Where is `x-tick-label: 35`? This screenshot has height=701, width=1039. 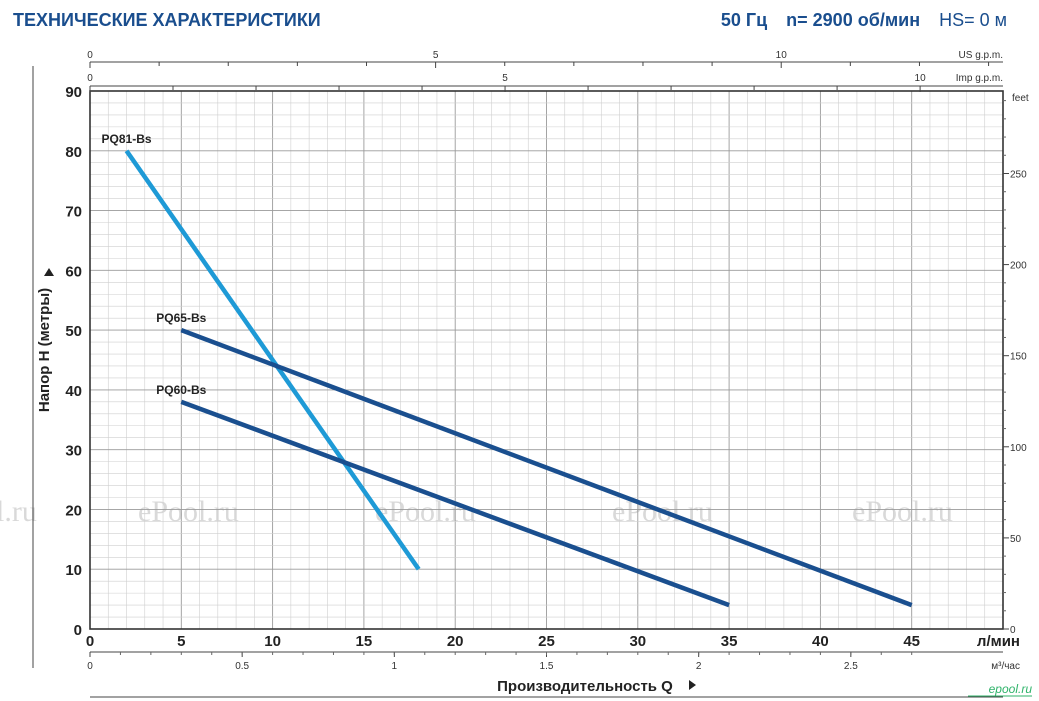
x-tick-label: 35 is located at coordinates (729, 641).